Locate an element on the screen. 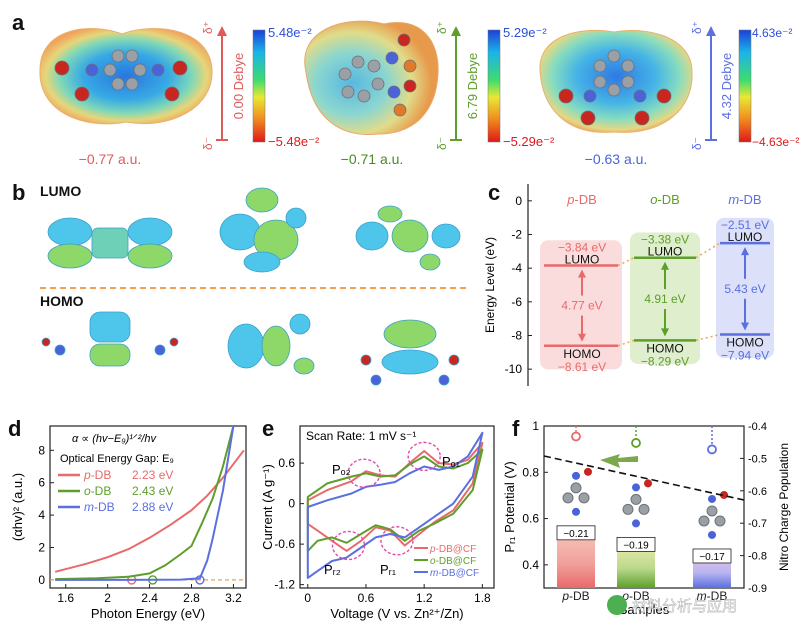 The width and height of the screenshot is (800, 644). panel-b-letter: b is located at coordinates (18, 192).